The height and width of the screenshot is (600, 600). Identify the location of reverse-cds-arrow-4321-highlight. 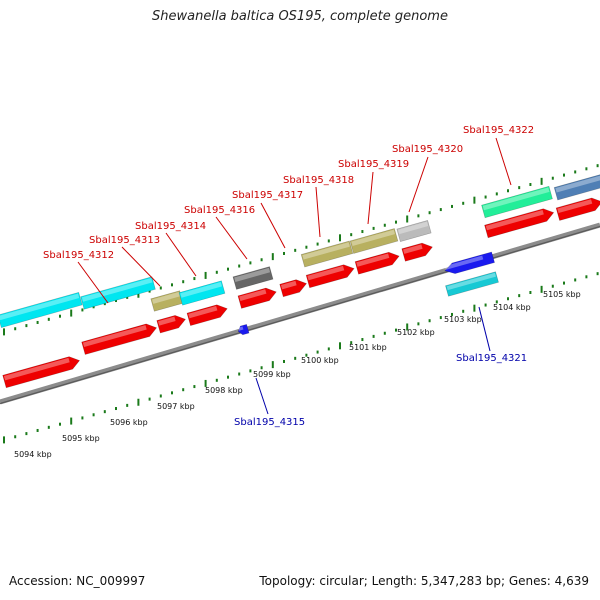
(464, 262).